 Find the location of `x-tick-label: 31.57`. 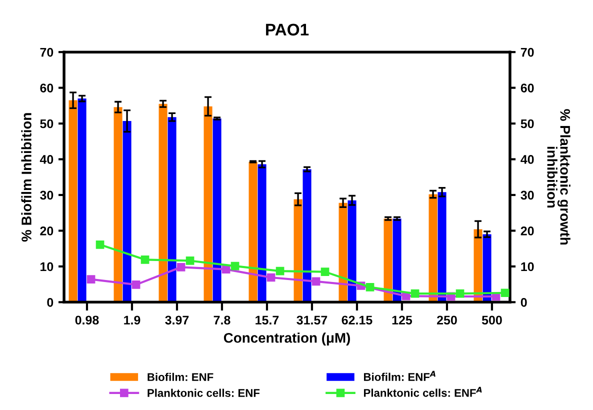

x-tick-label: 31.57 is located at coordinates (312, 320).